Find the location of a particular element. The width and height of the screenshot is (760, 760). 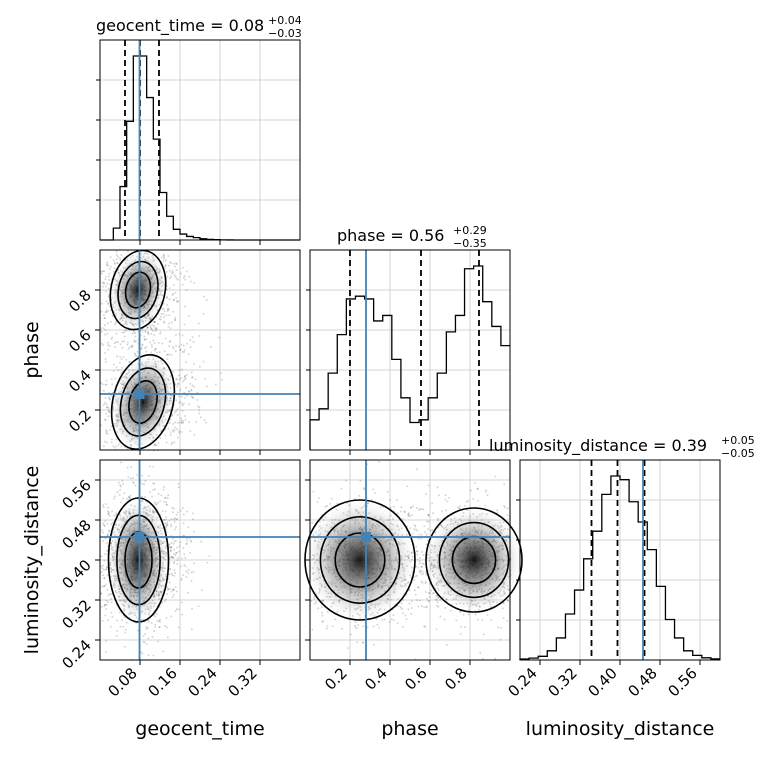

tick-label-y: 0.40 is located at coordinates (76, 574).